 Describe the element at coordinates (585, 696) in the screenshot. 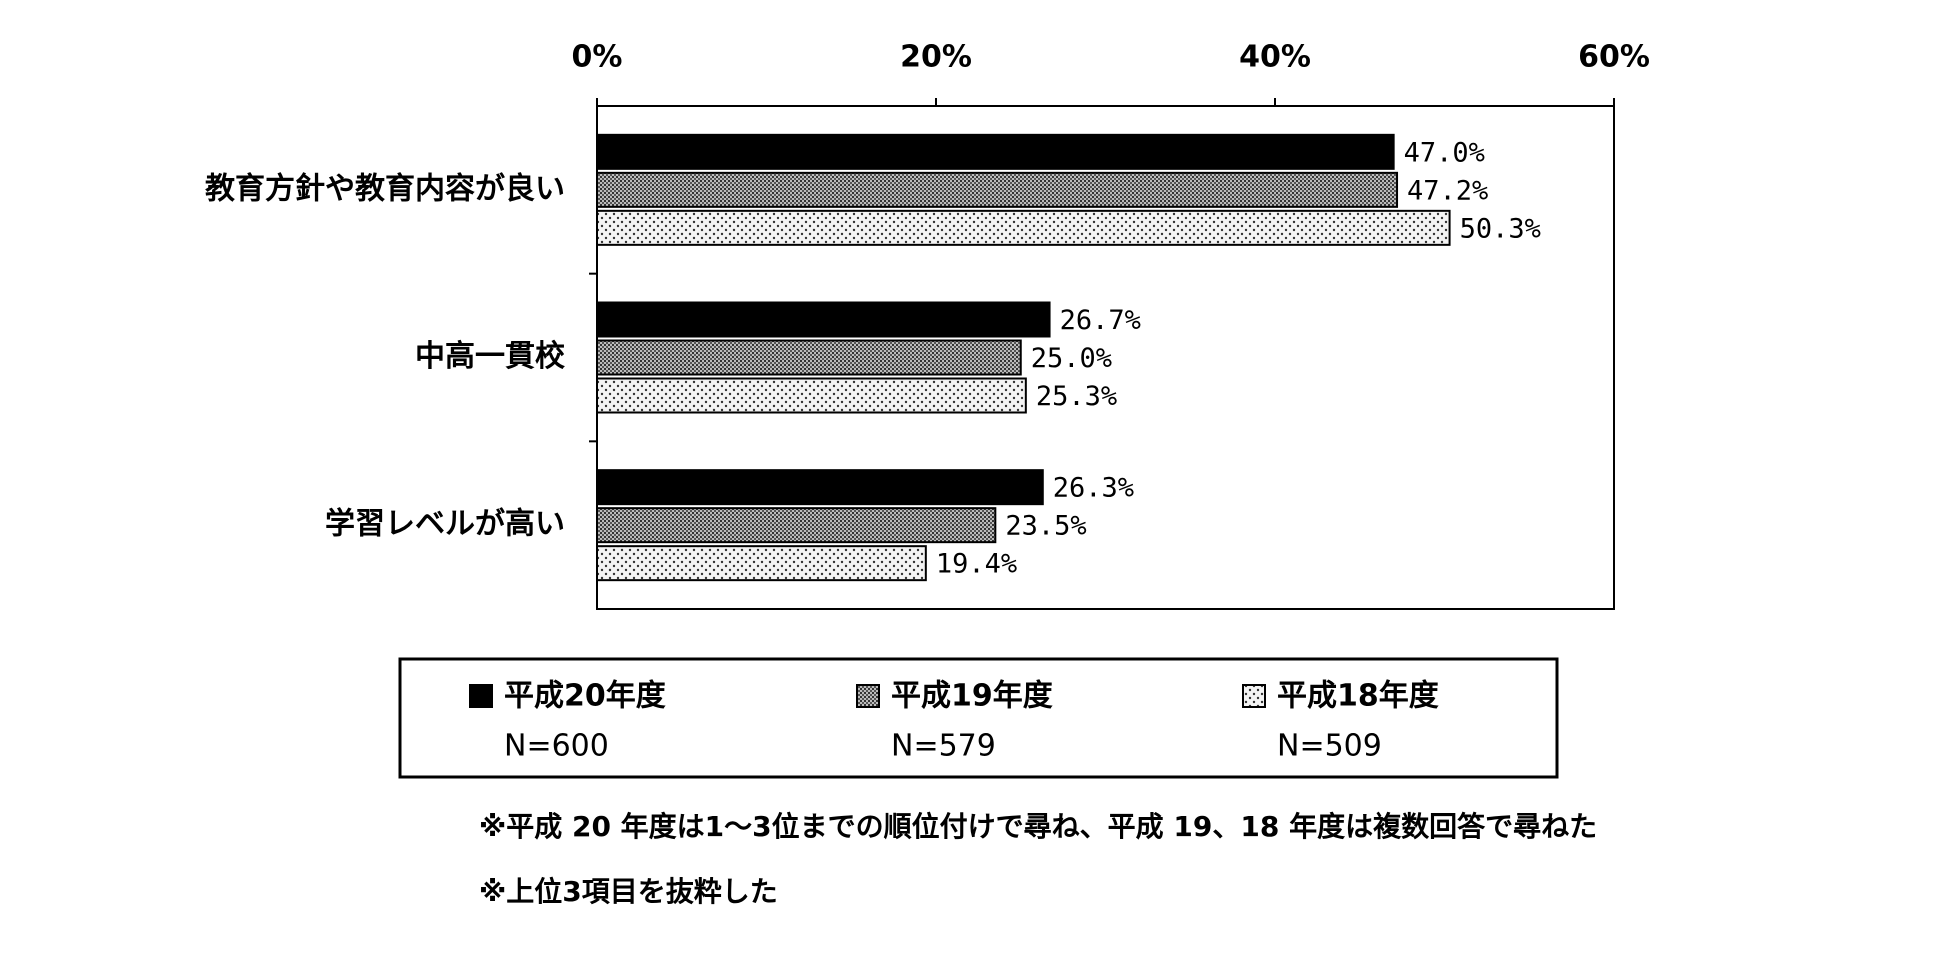

I see `legend-label: 平成20年度` at that location.